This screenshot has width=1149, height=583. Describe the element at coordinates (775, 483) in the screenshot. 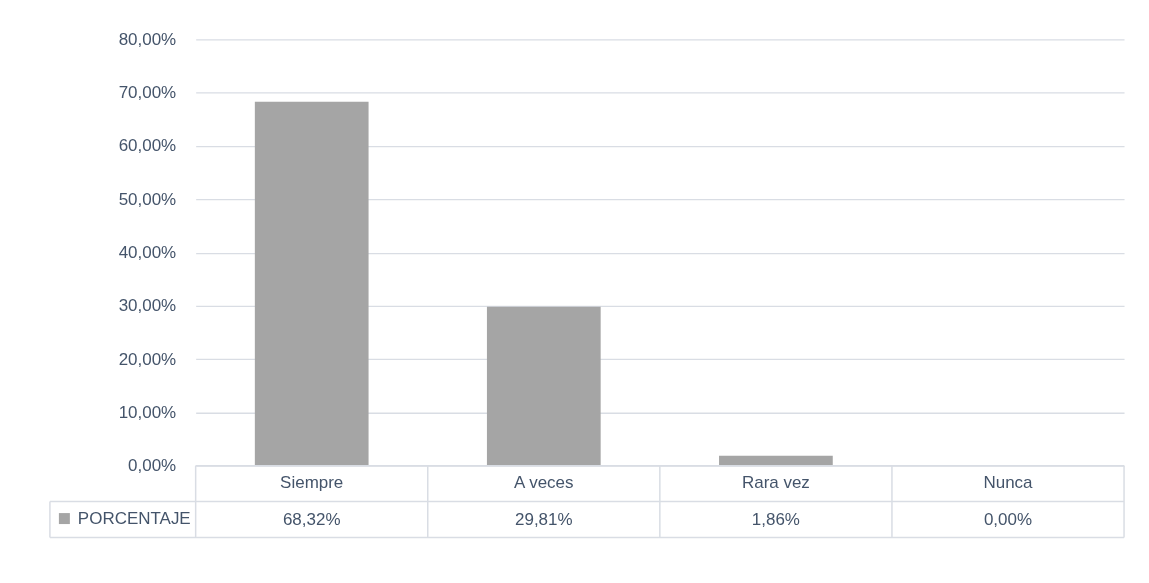

I see `x-tick-label: Rara vez` at that location.